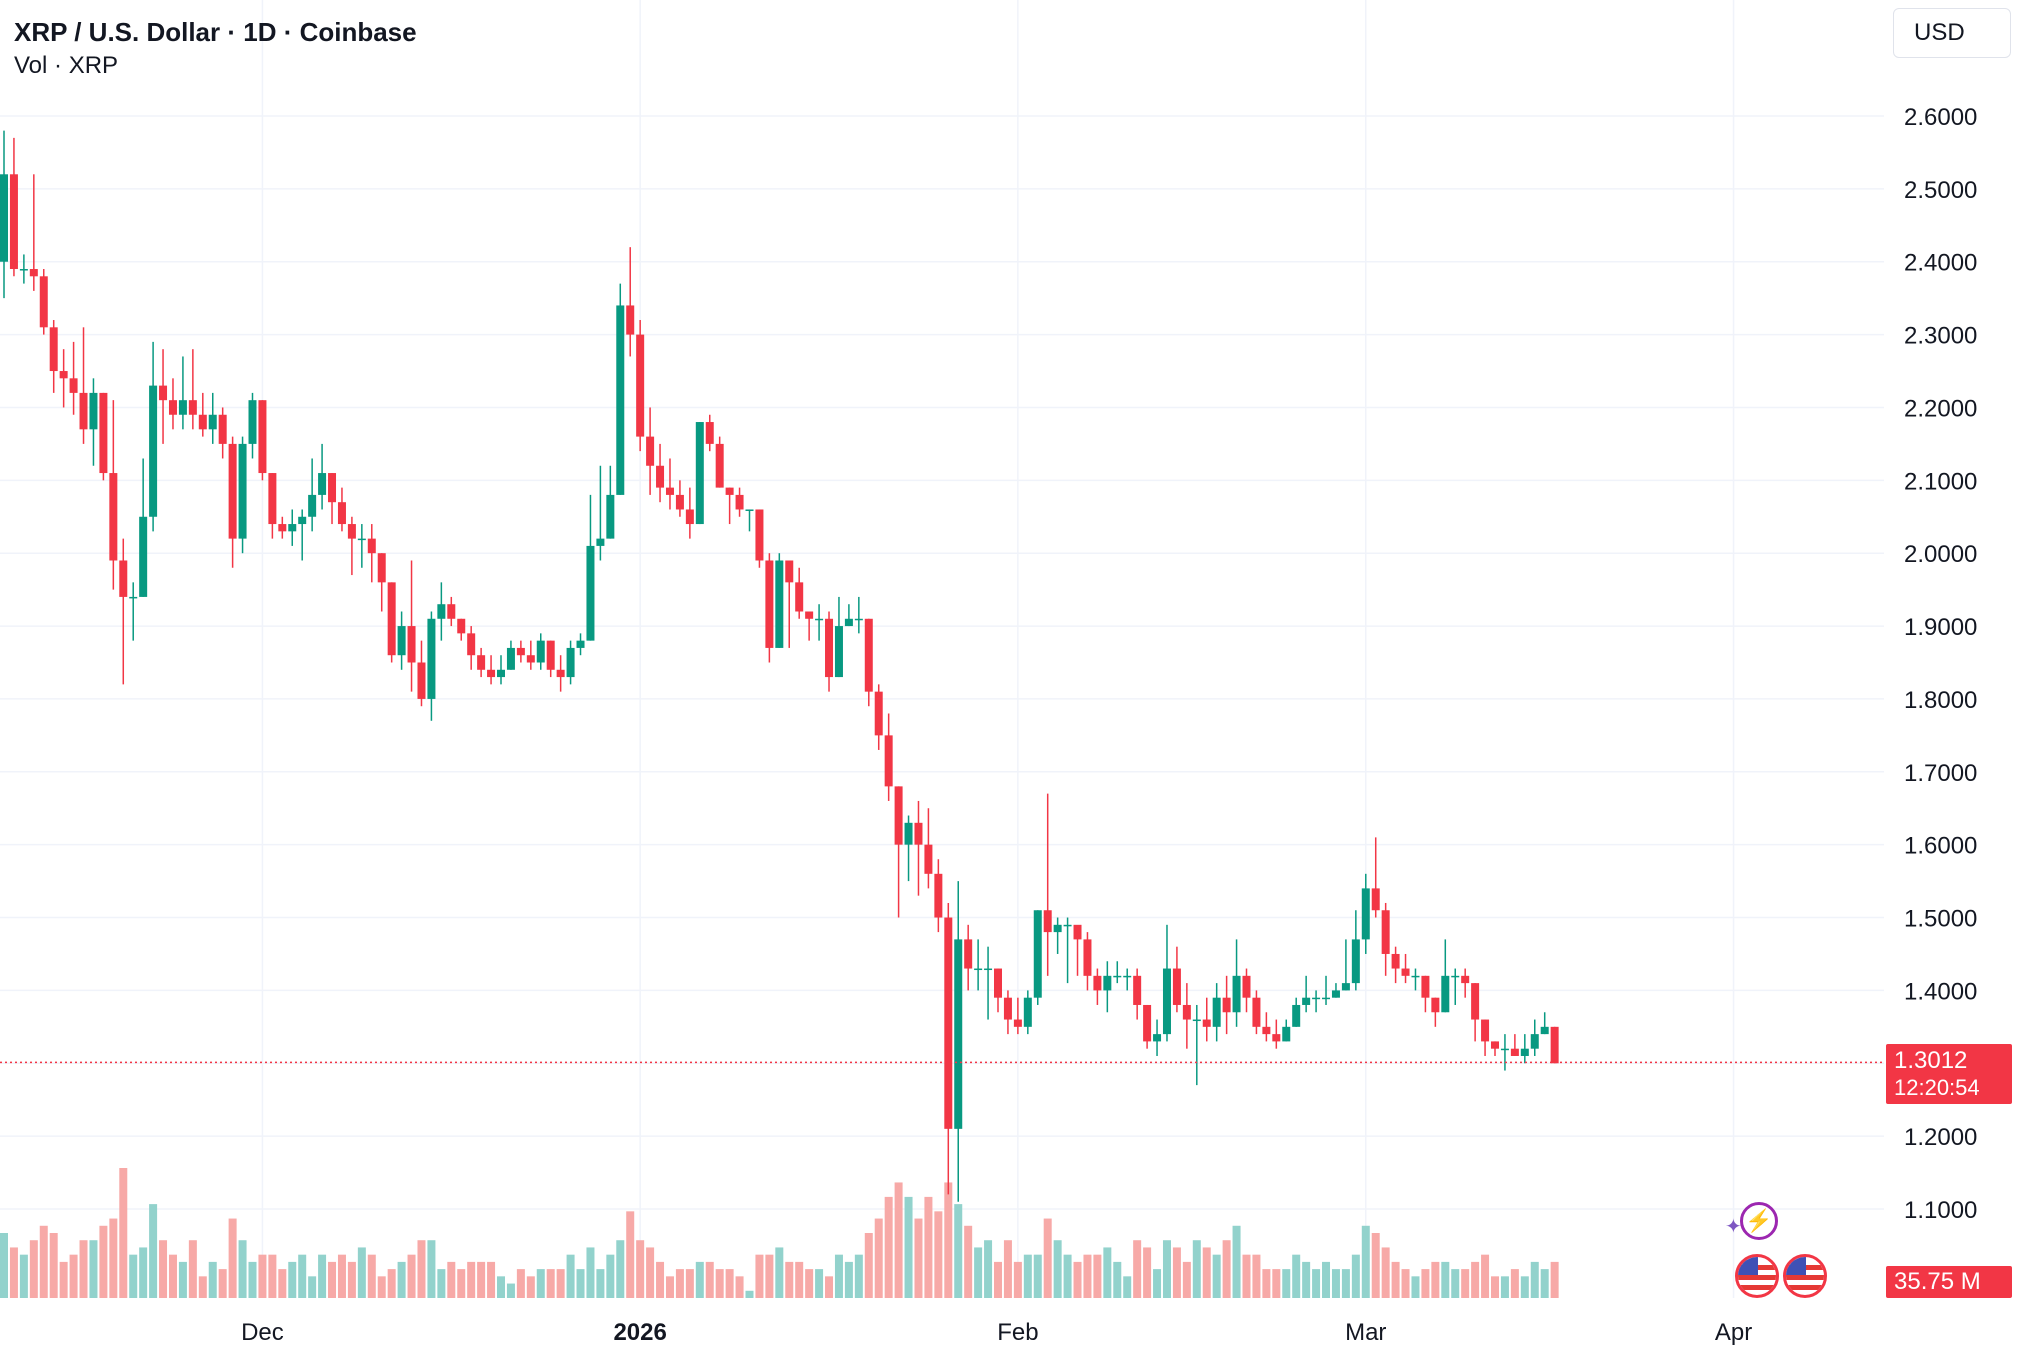 The image size is (2022, 1356). I want to click on time-tick-label: Mar, so click(1365, 1332).